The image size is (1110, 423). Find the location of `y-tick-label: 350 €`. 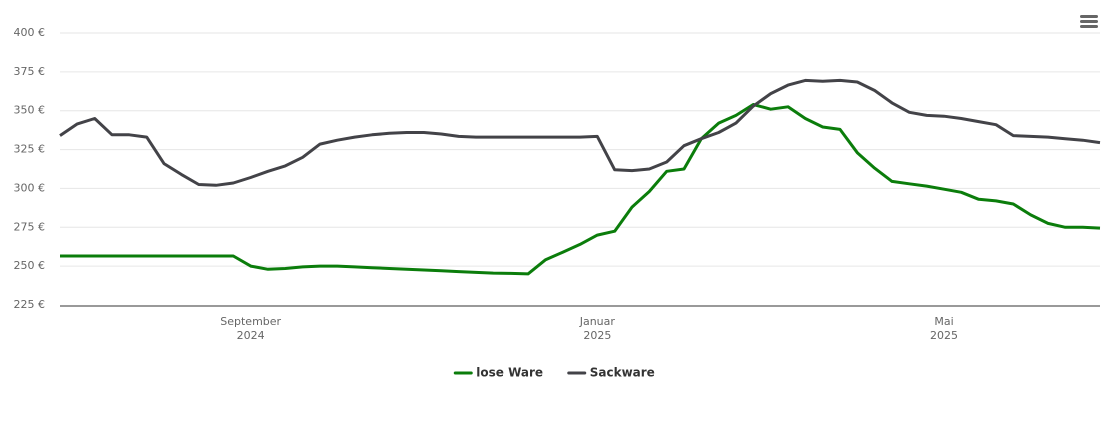

y-tick-label: 350 € is located at coordinates (30, 110).